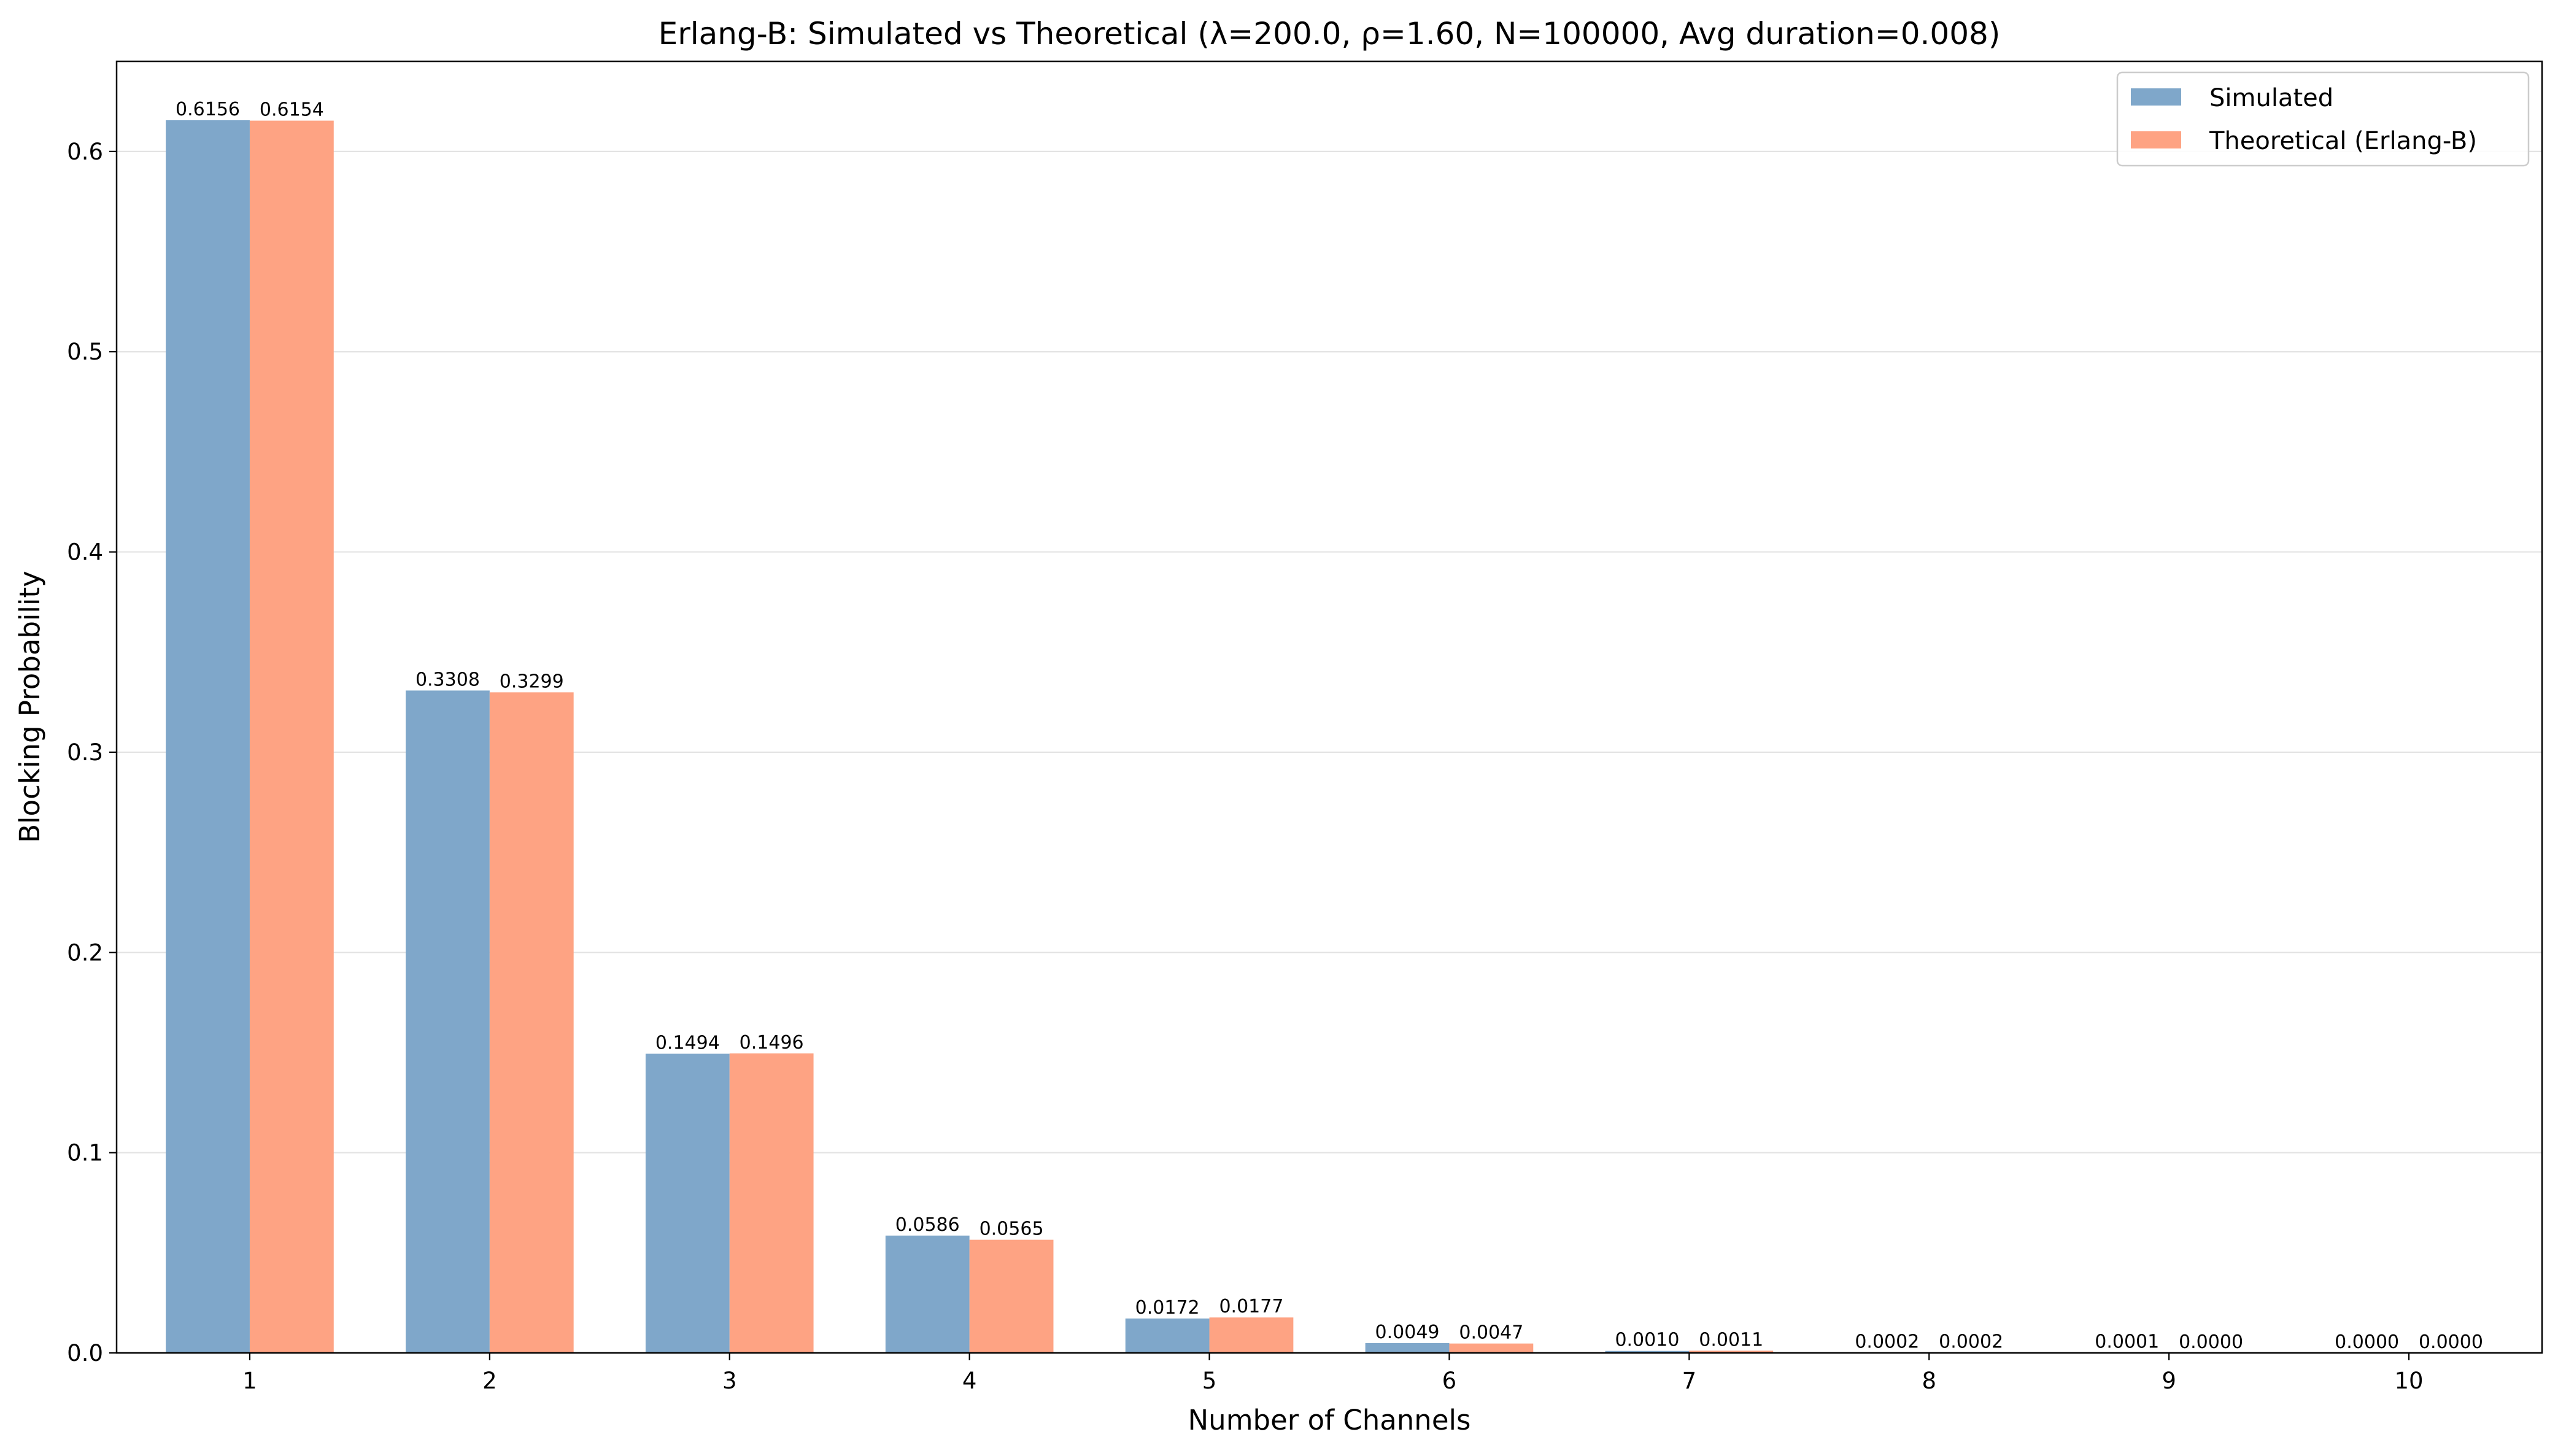  Describe the element at coordinates (448, 679) in the screenshot. I see `data-label-simulated-2: 0.3308` at that location.